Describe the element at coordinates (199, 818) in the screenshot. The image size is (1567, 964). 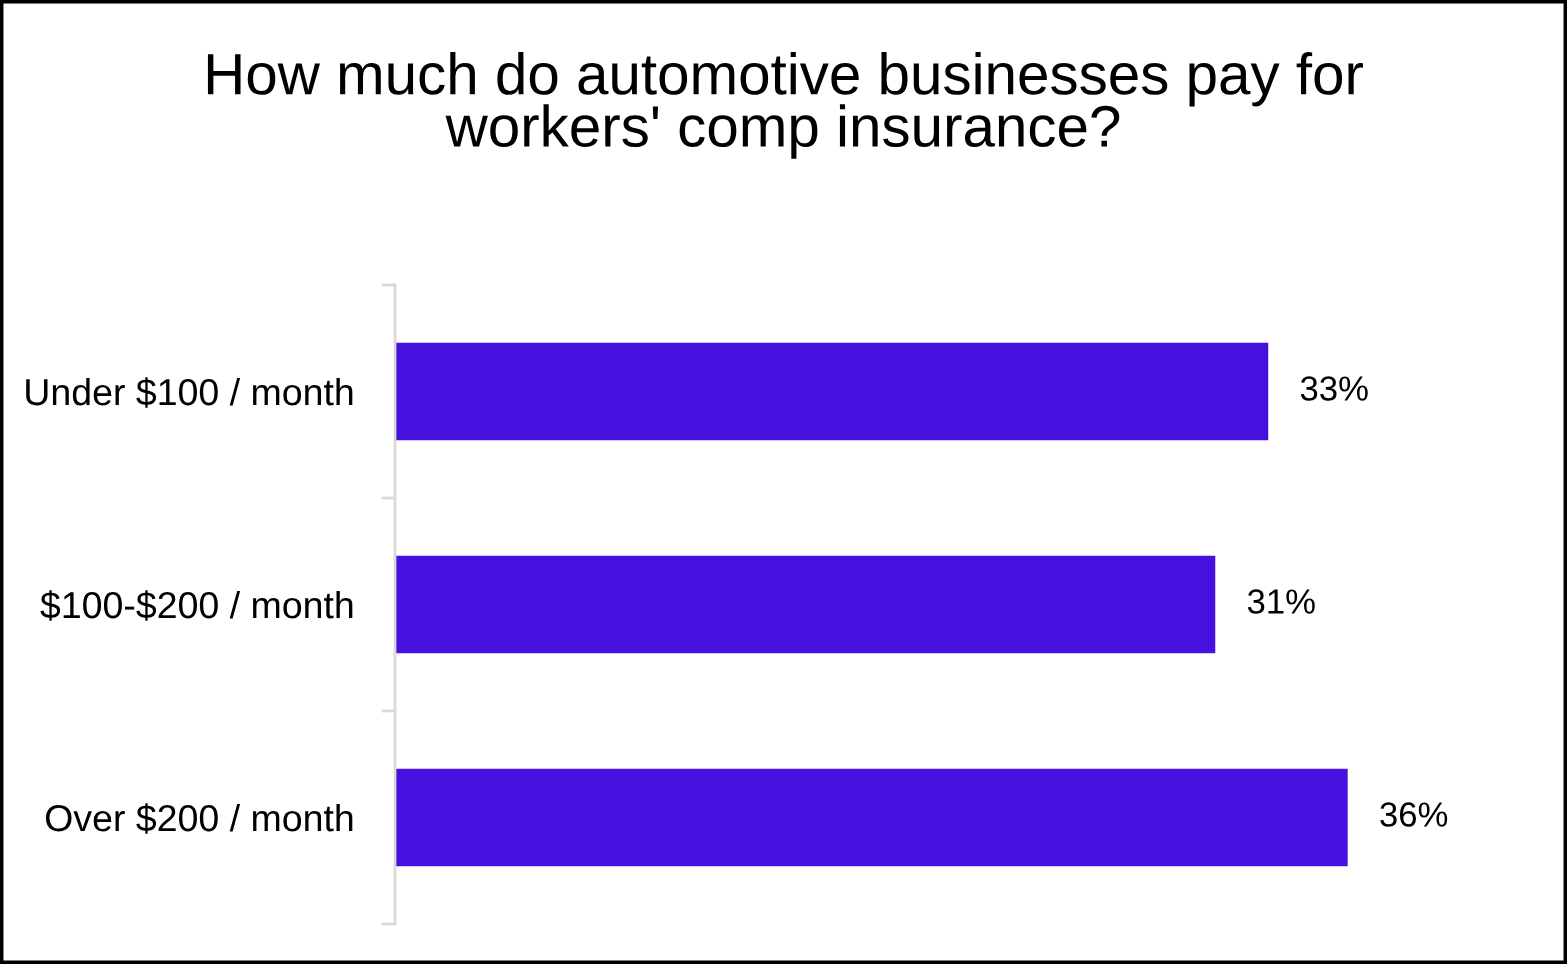
I see `y-tick-label: Over $200 / month` at that location.